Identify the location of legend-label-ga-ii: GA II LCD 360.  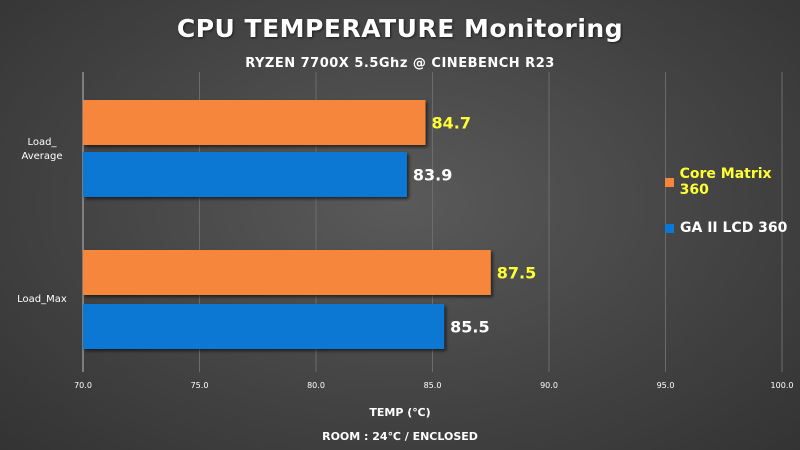
(734, 228).